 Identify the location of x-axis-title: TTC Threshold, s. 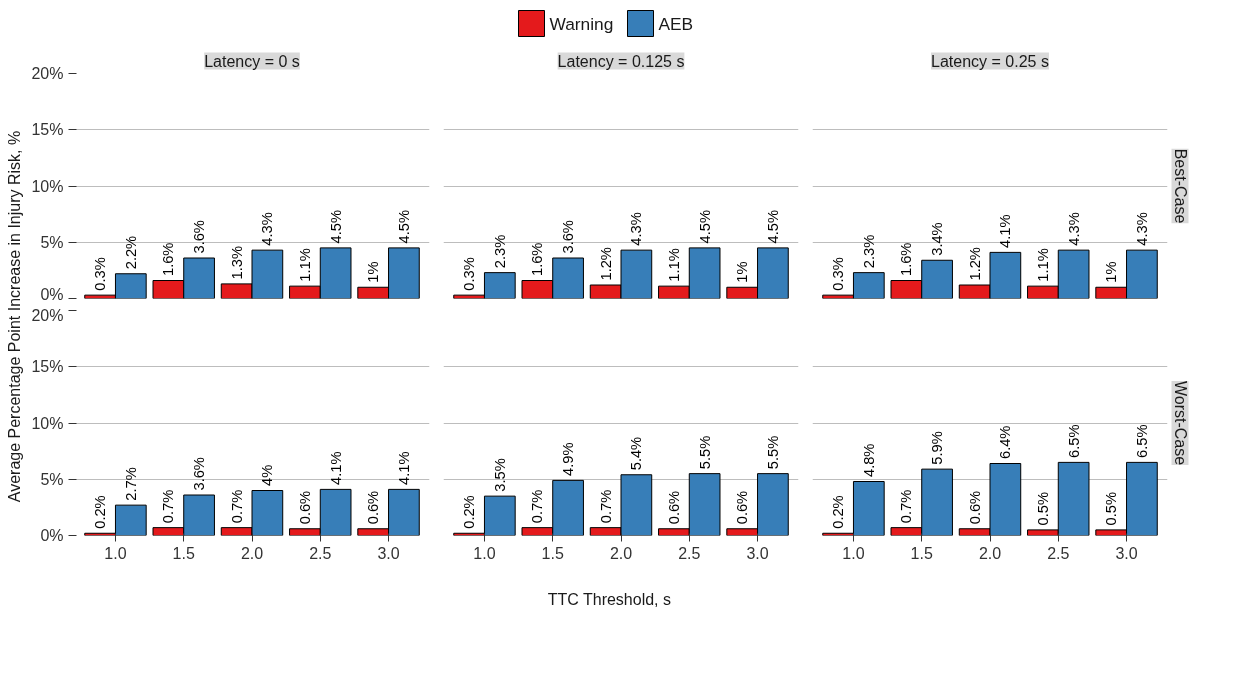
(609, 599).